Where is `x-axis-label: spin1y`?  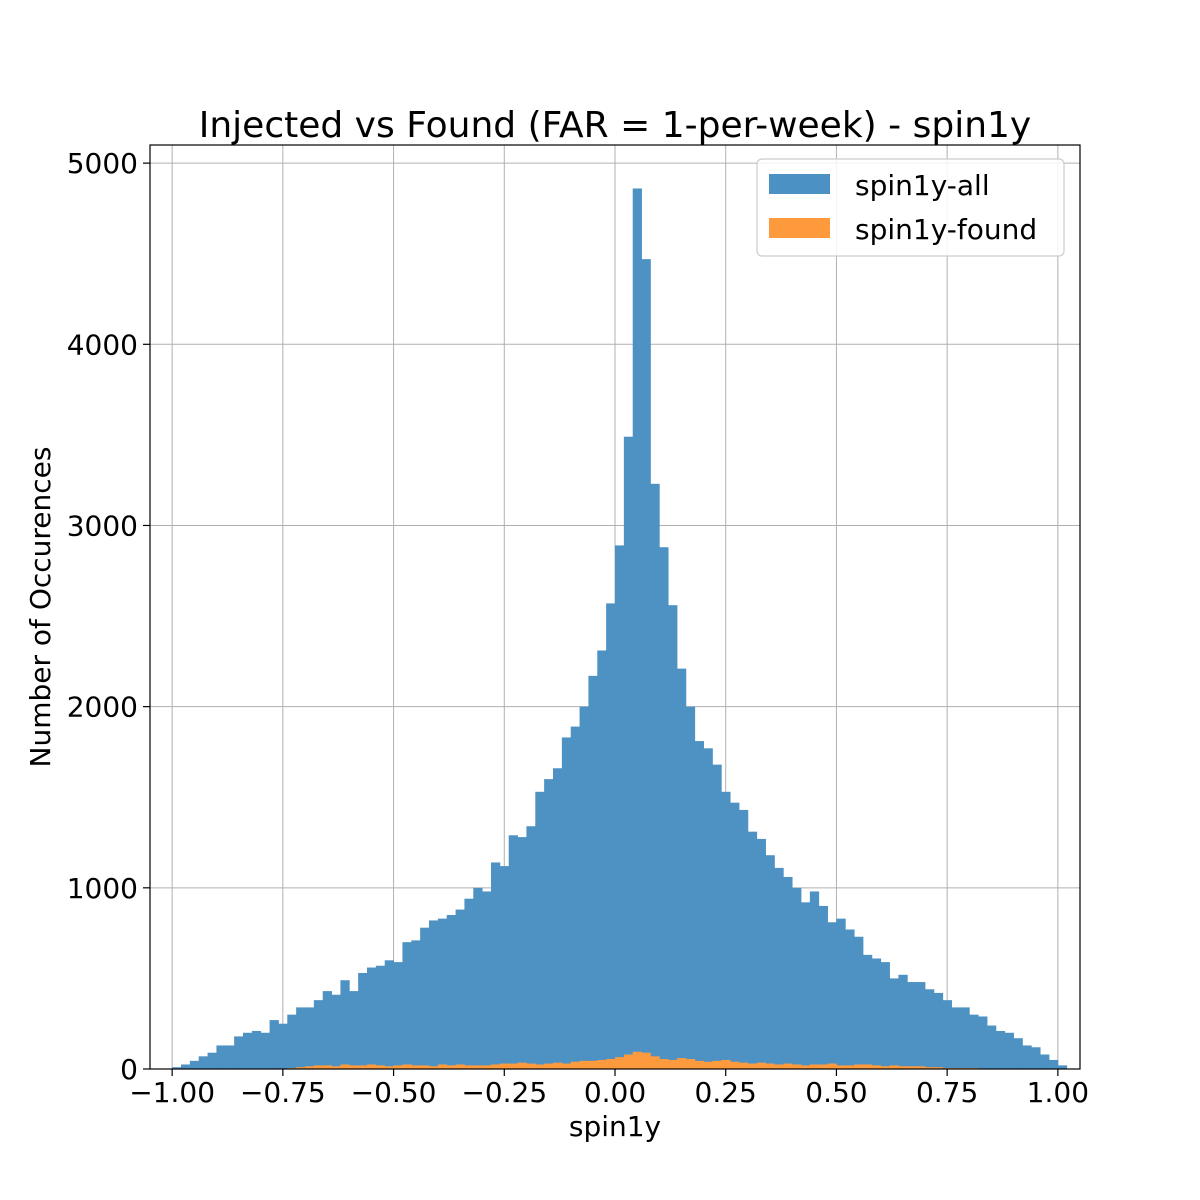 x-axis-label: spin1y is located at coordinates (615, 1126).